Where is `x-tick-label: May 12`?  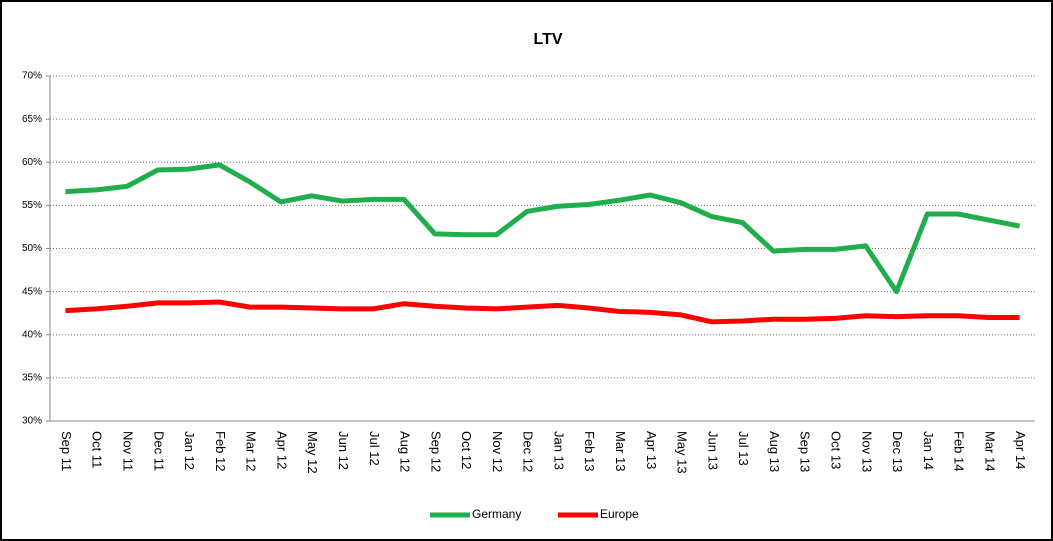
x-tick-label: May 12 is located at coordinates (312, 452).